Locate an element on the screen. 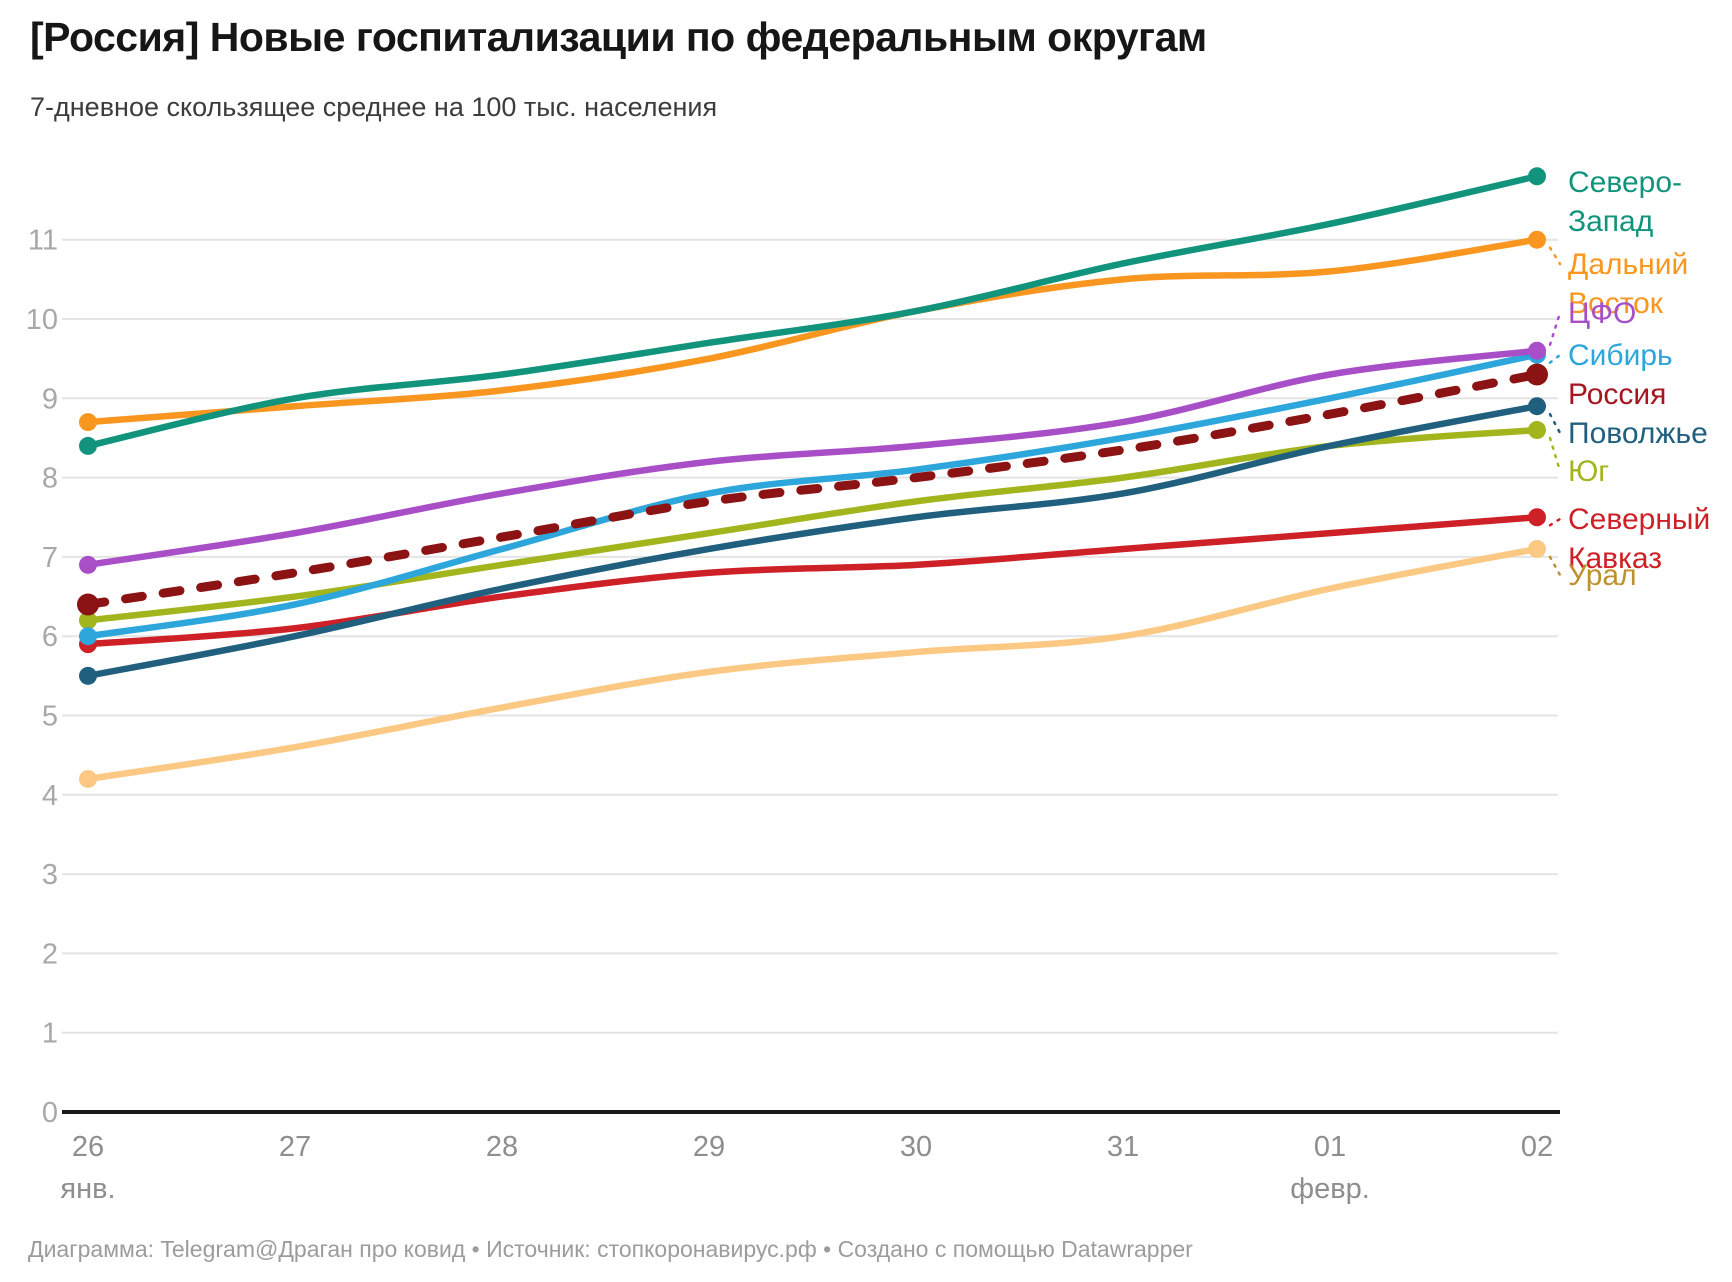 This screenshot has width=1732, height=1282. series-start-dot-dalnij-vostok is located at coordinates (88, 422).